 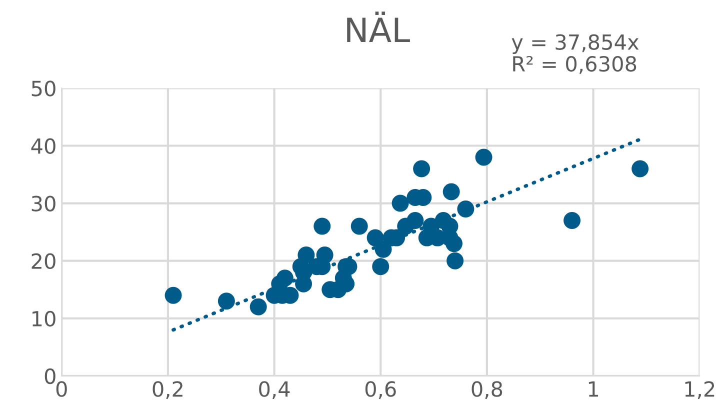 What do you see at coordinates (593, 389) in the screenshot?
I see `x-tick-label: 1` at bounding box center [593, 389].